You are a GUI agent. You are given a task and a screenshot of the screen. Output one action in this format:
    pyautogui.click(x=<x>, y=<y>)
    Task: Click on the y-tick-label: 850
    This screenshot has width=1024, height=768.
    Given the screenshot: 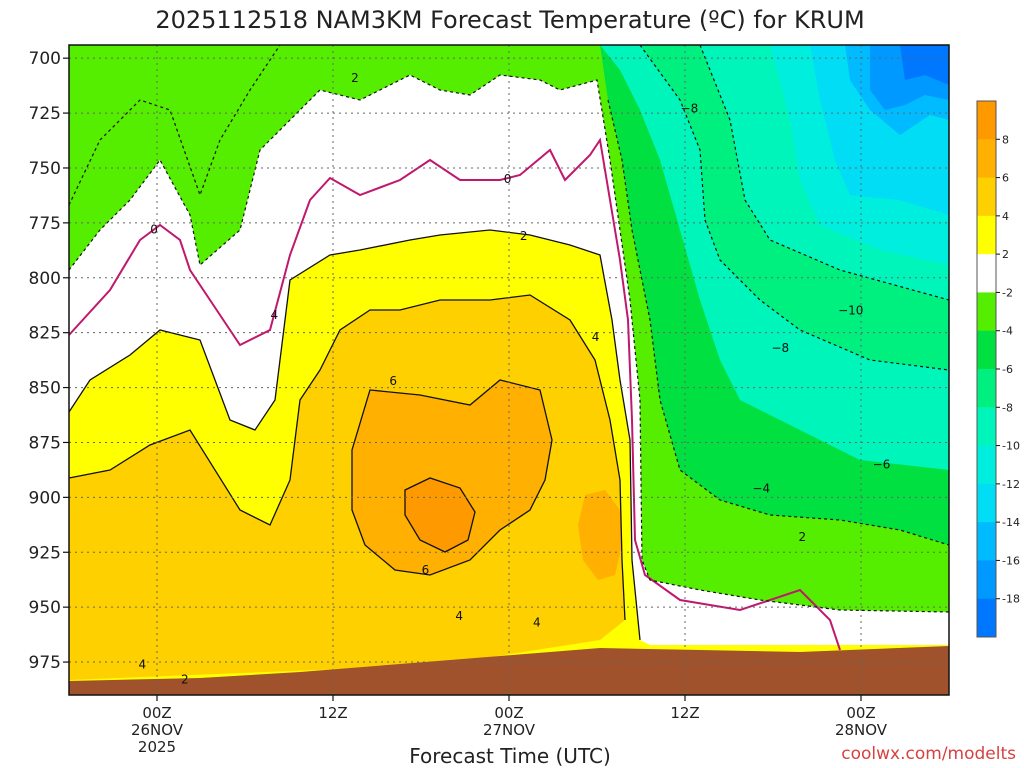 What is the action you would take?
    pyautogui.click(x=45, y=389)
    